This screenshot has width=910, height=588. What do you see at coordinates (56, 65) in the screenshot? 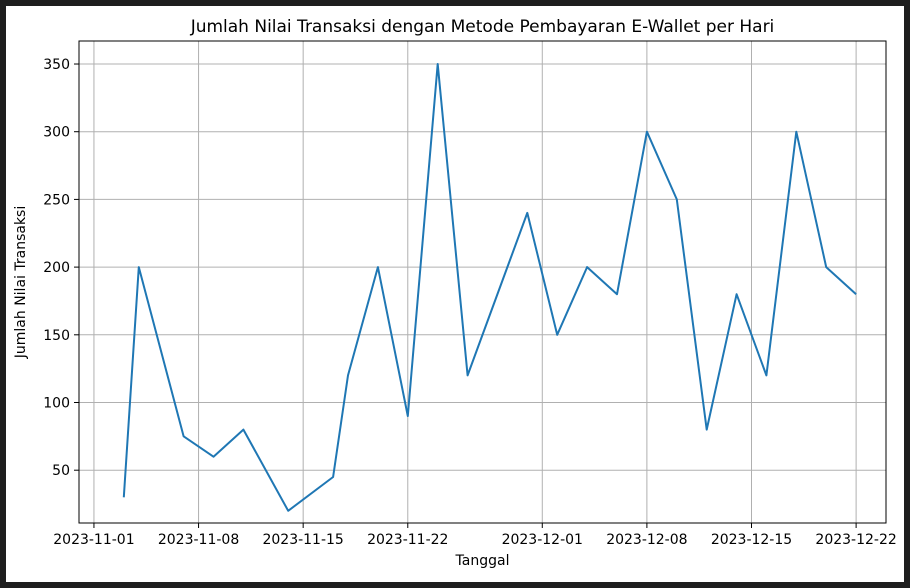
I see `y-tick-label: 350` at bounding box center [56, 65].